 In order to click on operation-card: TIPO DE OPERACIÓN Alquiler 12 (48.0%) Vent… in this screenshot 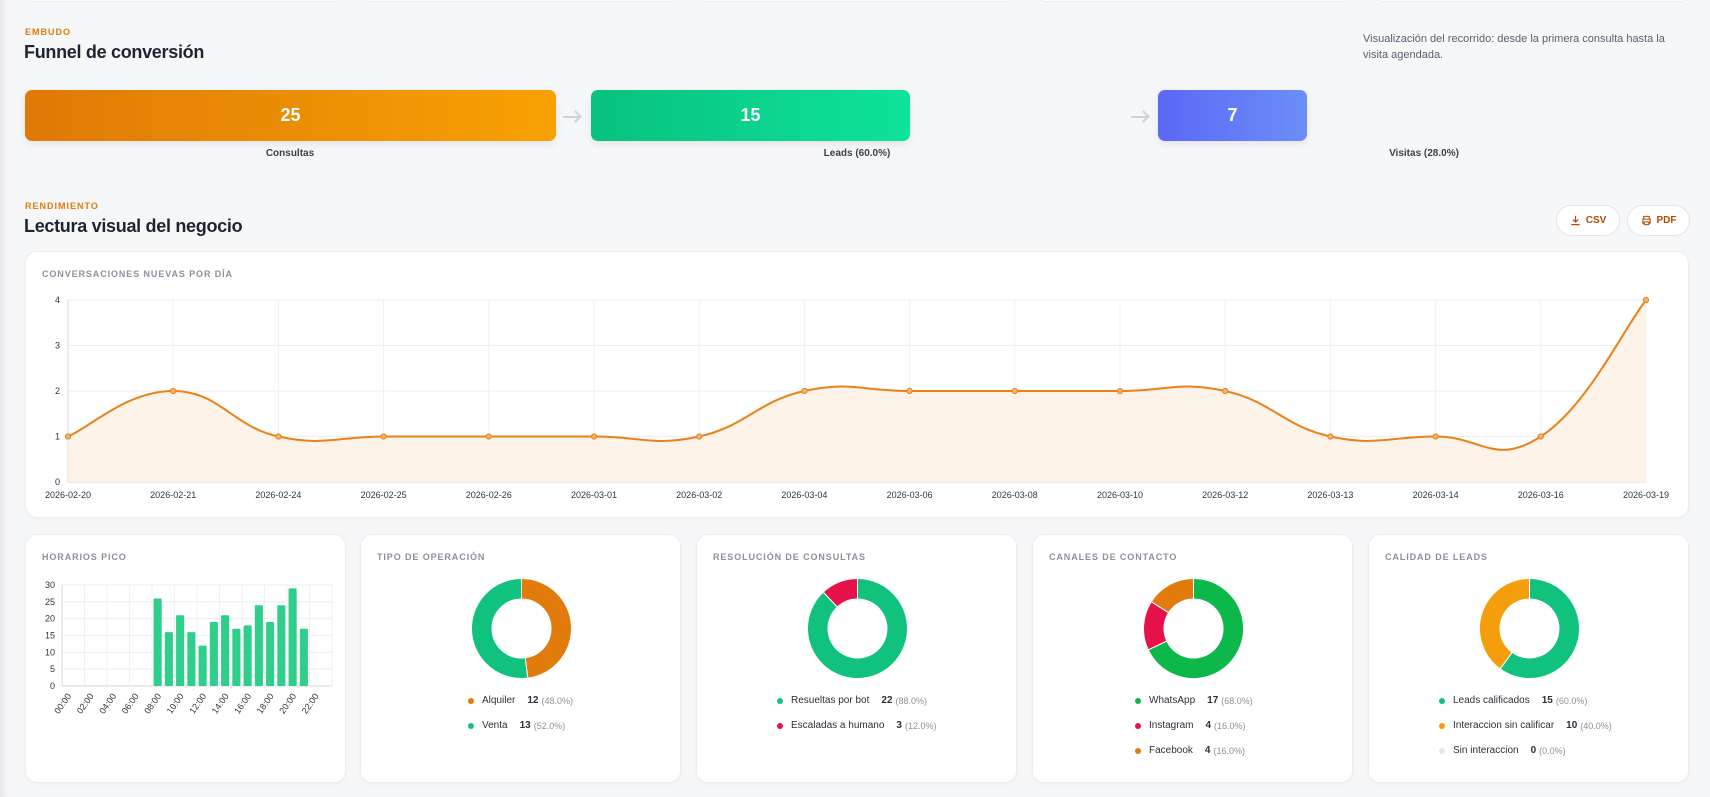, I will do `click(520, 658)`.